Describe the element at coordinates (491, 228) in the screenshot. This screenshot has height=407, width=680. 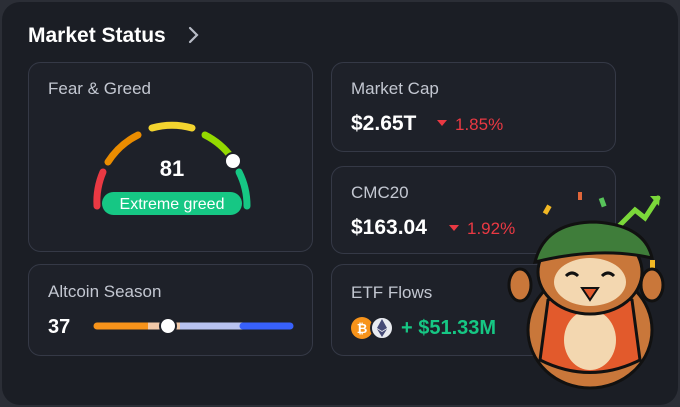
I see `metric-change: 1.92%` at that location.